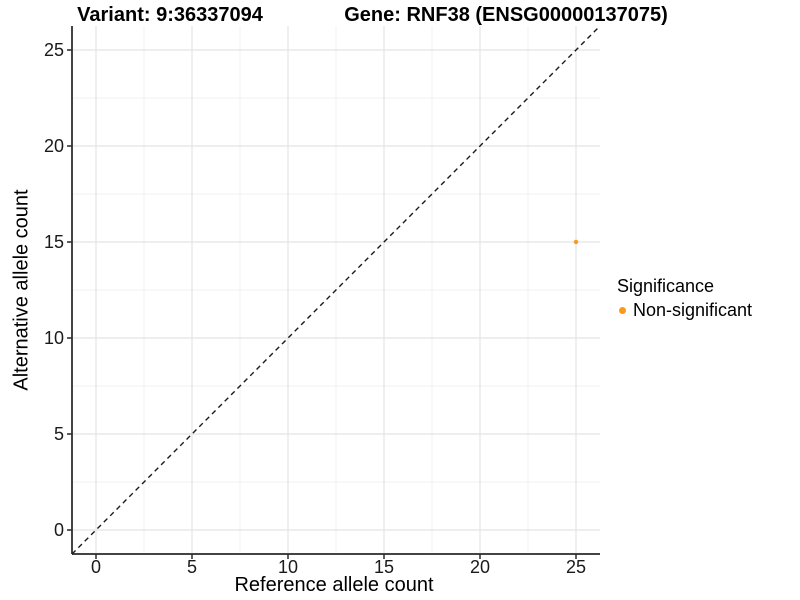  I want to click on y-tick-label: 10, so click(54, 338).